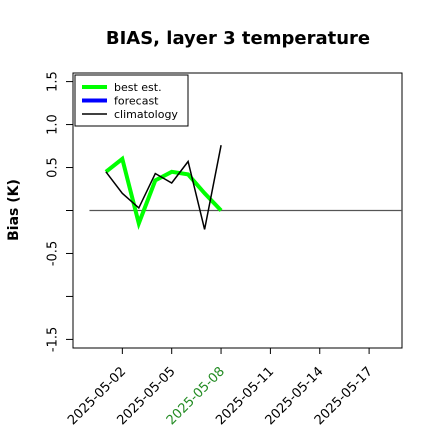 This screenshot has width=440, height=440. I want to click on y-ticks: 1.5 1.0 0.5 -0.5 -1.5, so click(59, 211).